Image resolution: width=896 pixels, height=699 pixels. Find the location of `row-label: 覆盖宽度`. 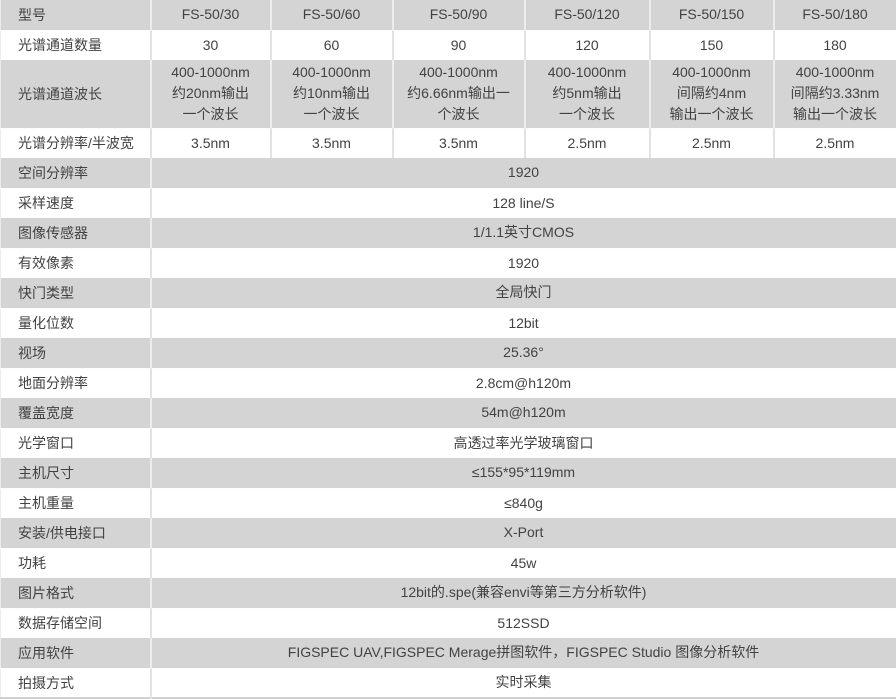

row-label: 覆盖宽度 is located at coordinates (76, 413).